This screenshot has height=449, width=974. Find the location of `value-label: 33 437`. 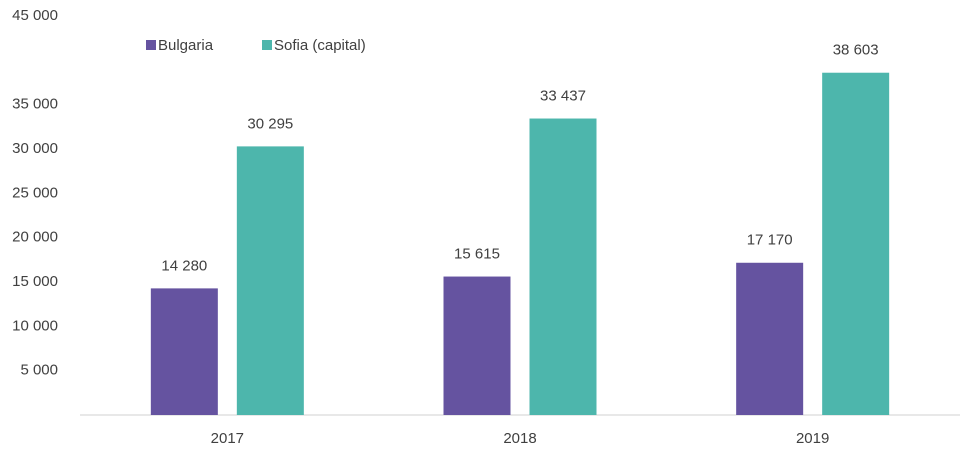

value-label: 33 437 is located at coordinates (563, 95).